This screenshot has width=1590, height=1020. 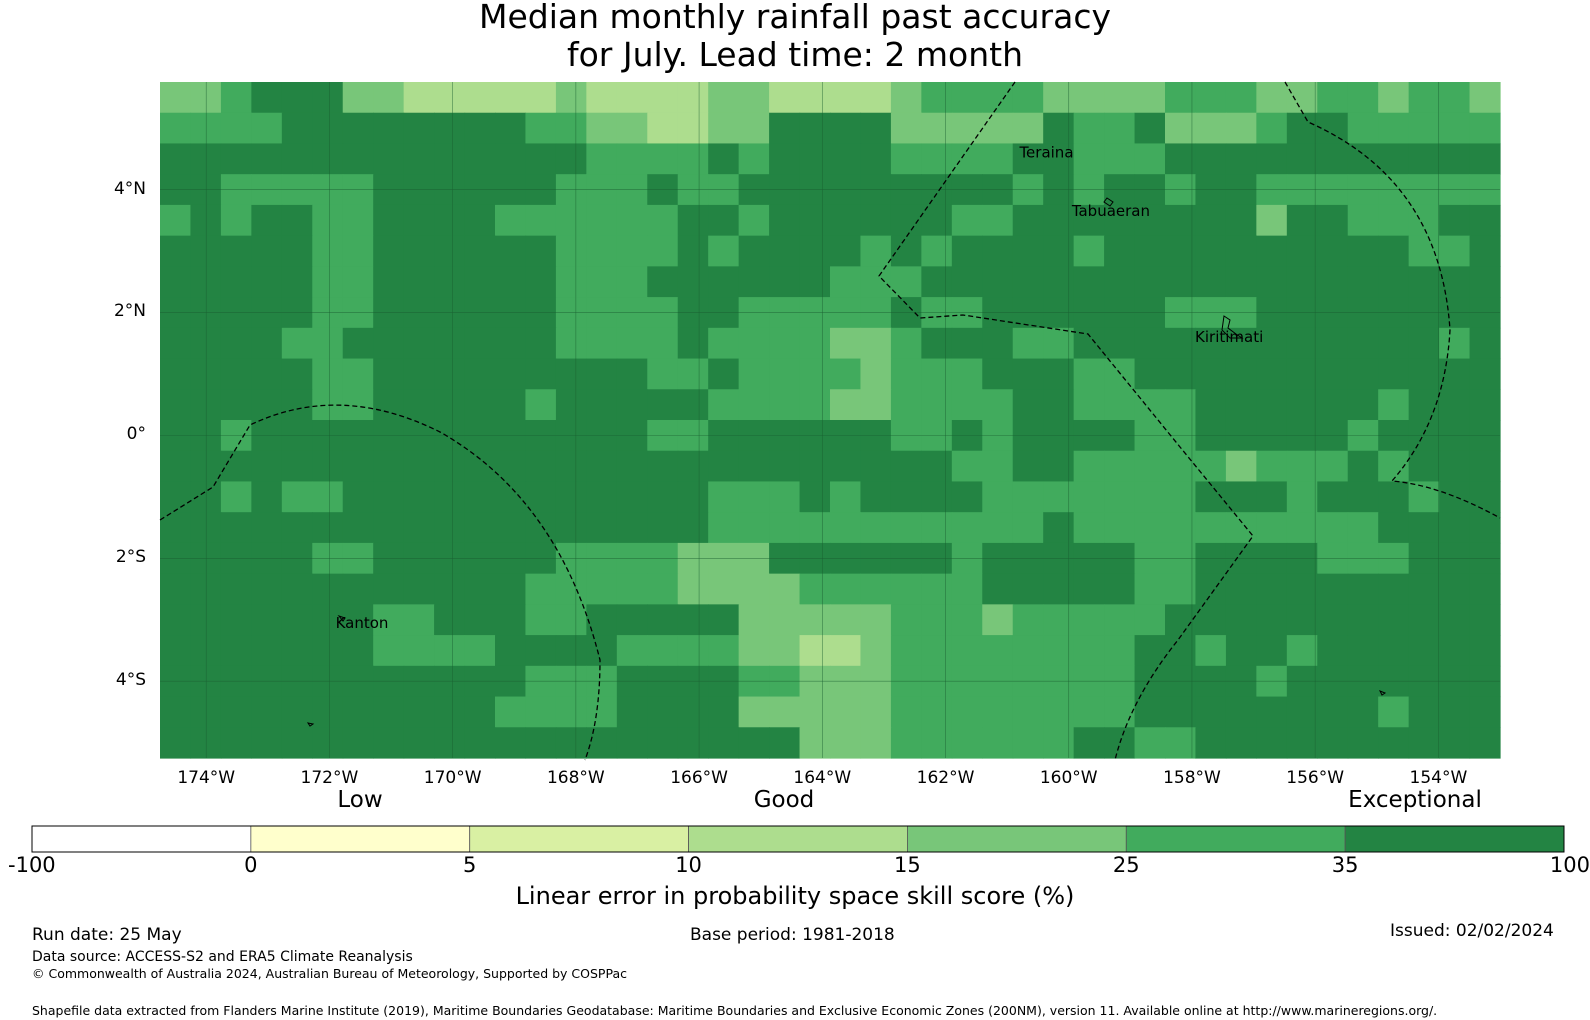 What do you see at coordinates (688, 865) in the screenshot?
I see `colorbar-tick-label: 10` at bounding box center [688, 865].